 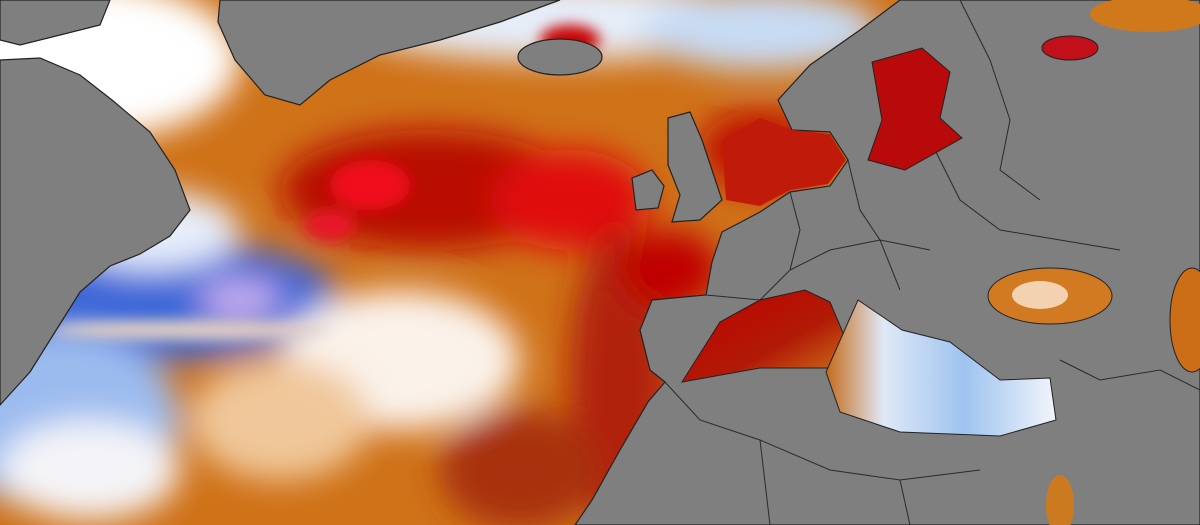 What do you see at coordinates (648, 190) in the screenshot?
I see `ireland` at bounding box center [648, 190].